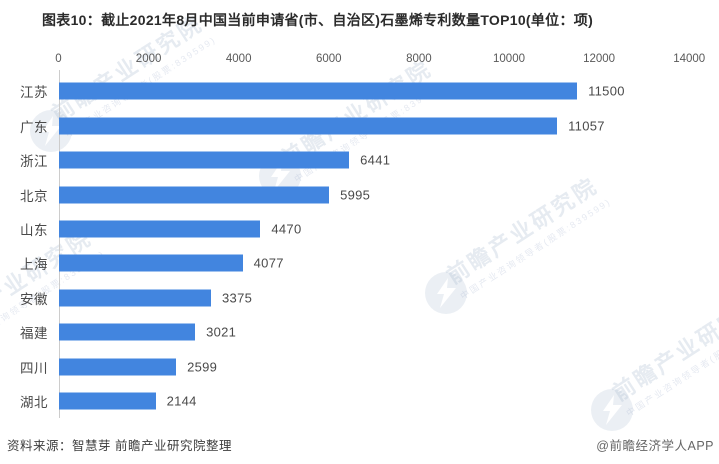 This screenshot has height=464, width=719. What do you see at coordinates (148, 59) in the screenshot?
I see `x-axis-tick-label: 2000` at bounding box center [148, 59].